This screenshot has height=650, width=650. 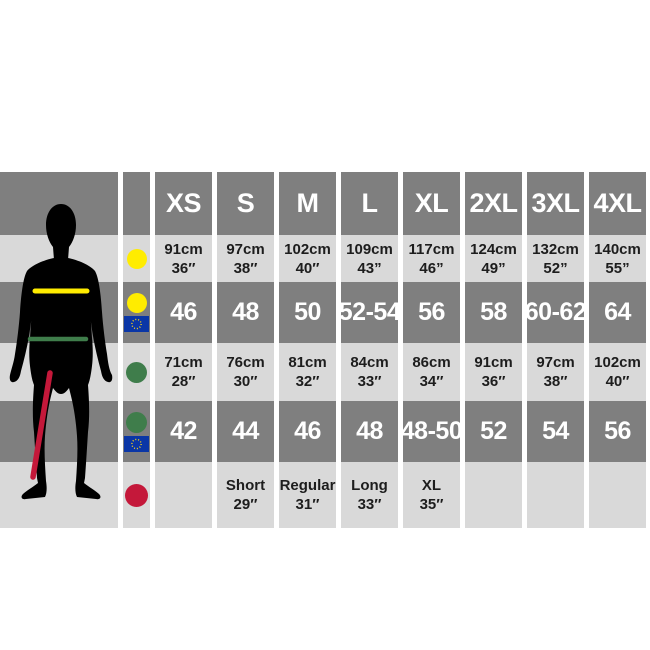 What do you see at coordinates (369, 372) in the screenshot?
I see `measurement-cell: 84cm 33″` at bounding box center [369, 372].